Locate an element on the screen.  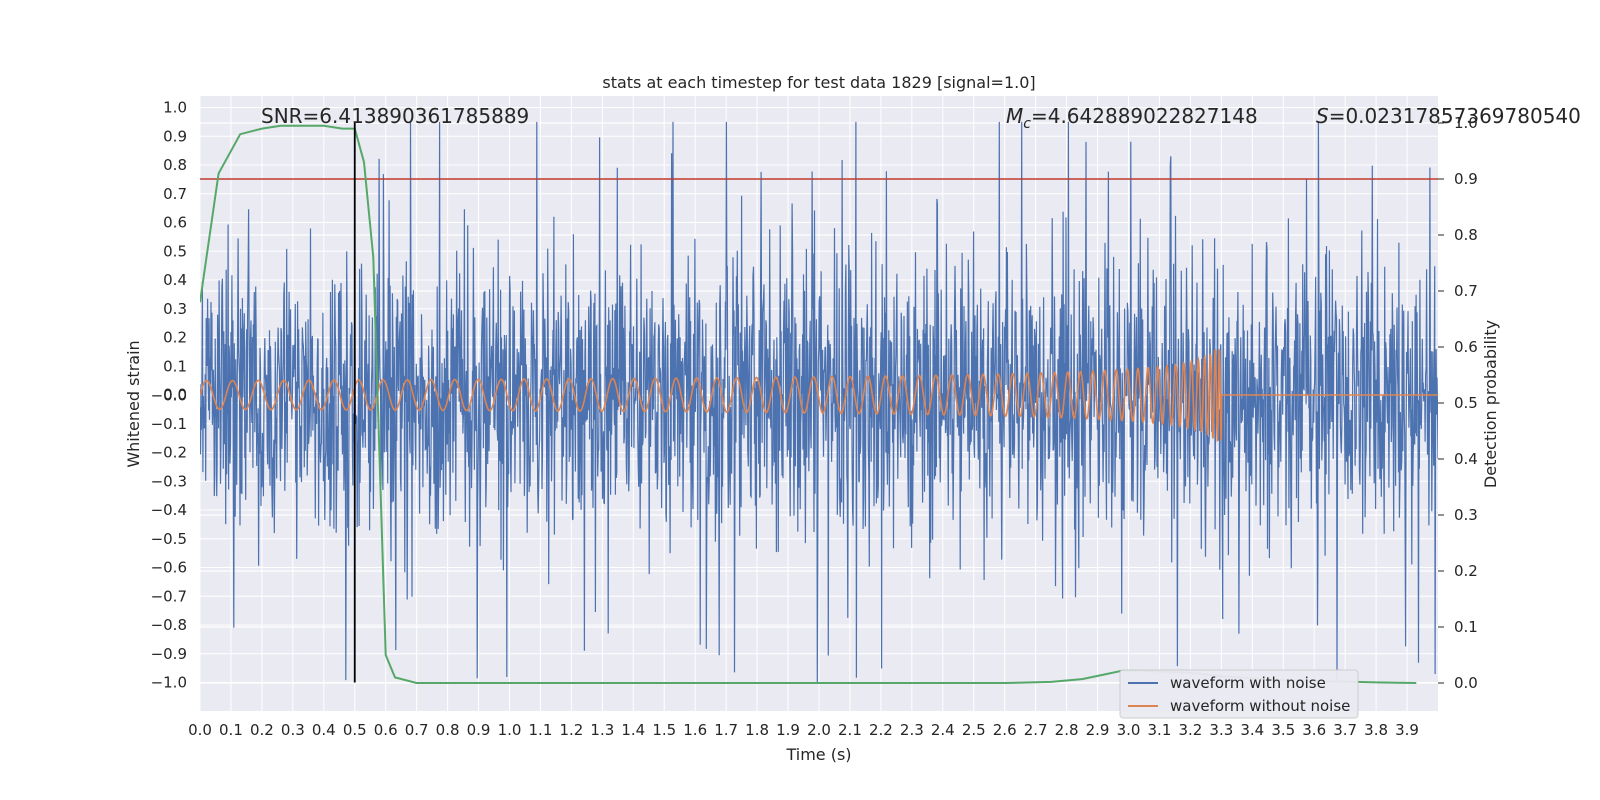
x-tick-label: 1.7 is located at coordinates (726, 730).